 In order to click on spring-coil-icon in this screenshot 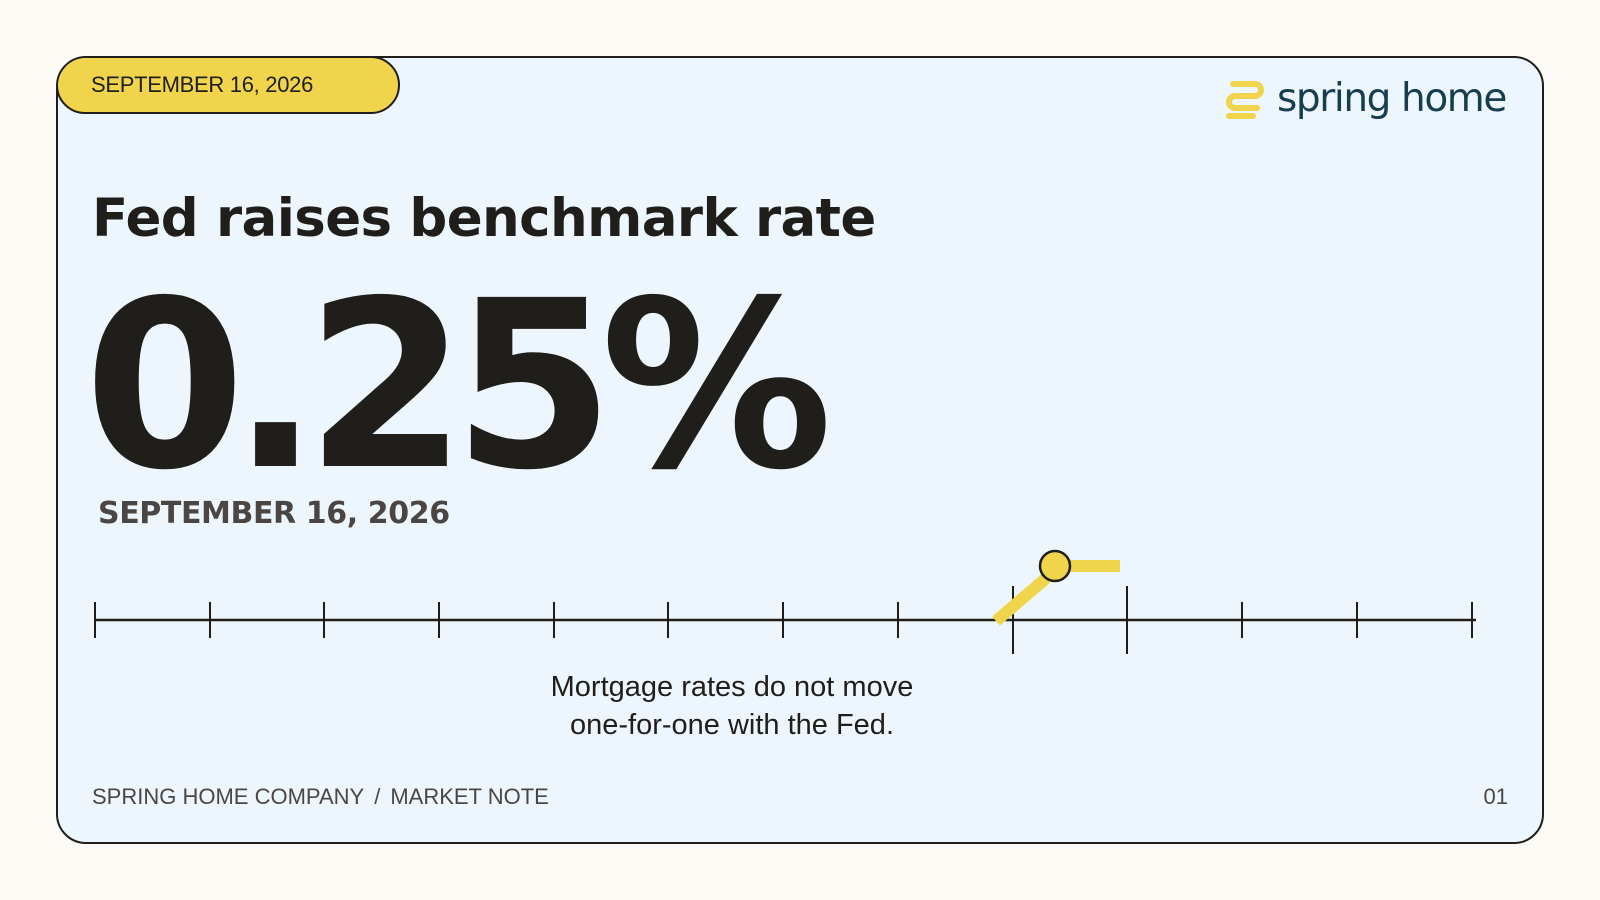, I will do `click(1245, 100)`.